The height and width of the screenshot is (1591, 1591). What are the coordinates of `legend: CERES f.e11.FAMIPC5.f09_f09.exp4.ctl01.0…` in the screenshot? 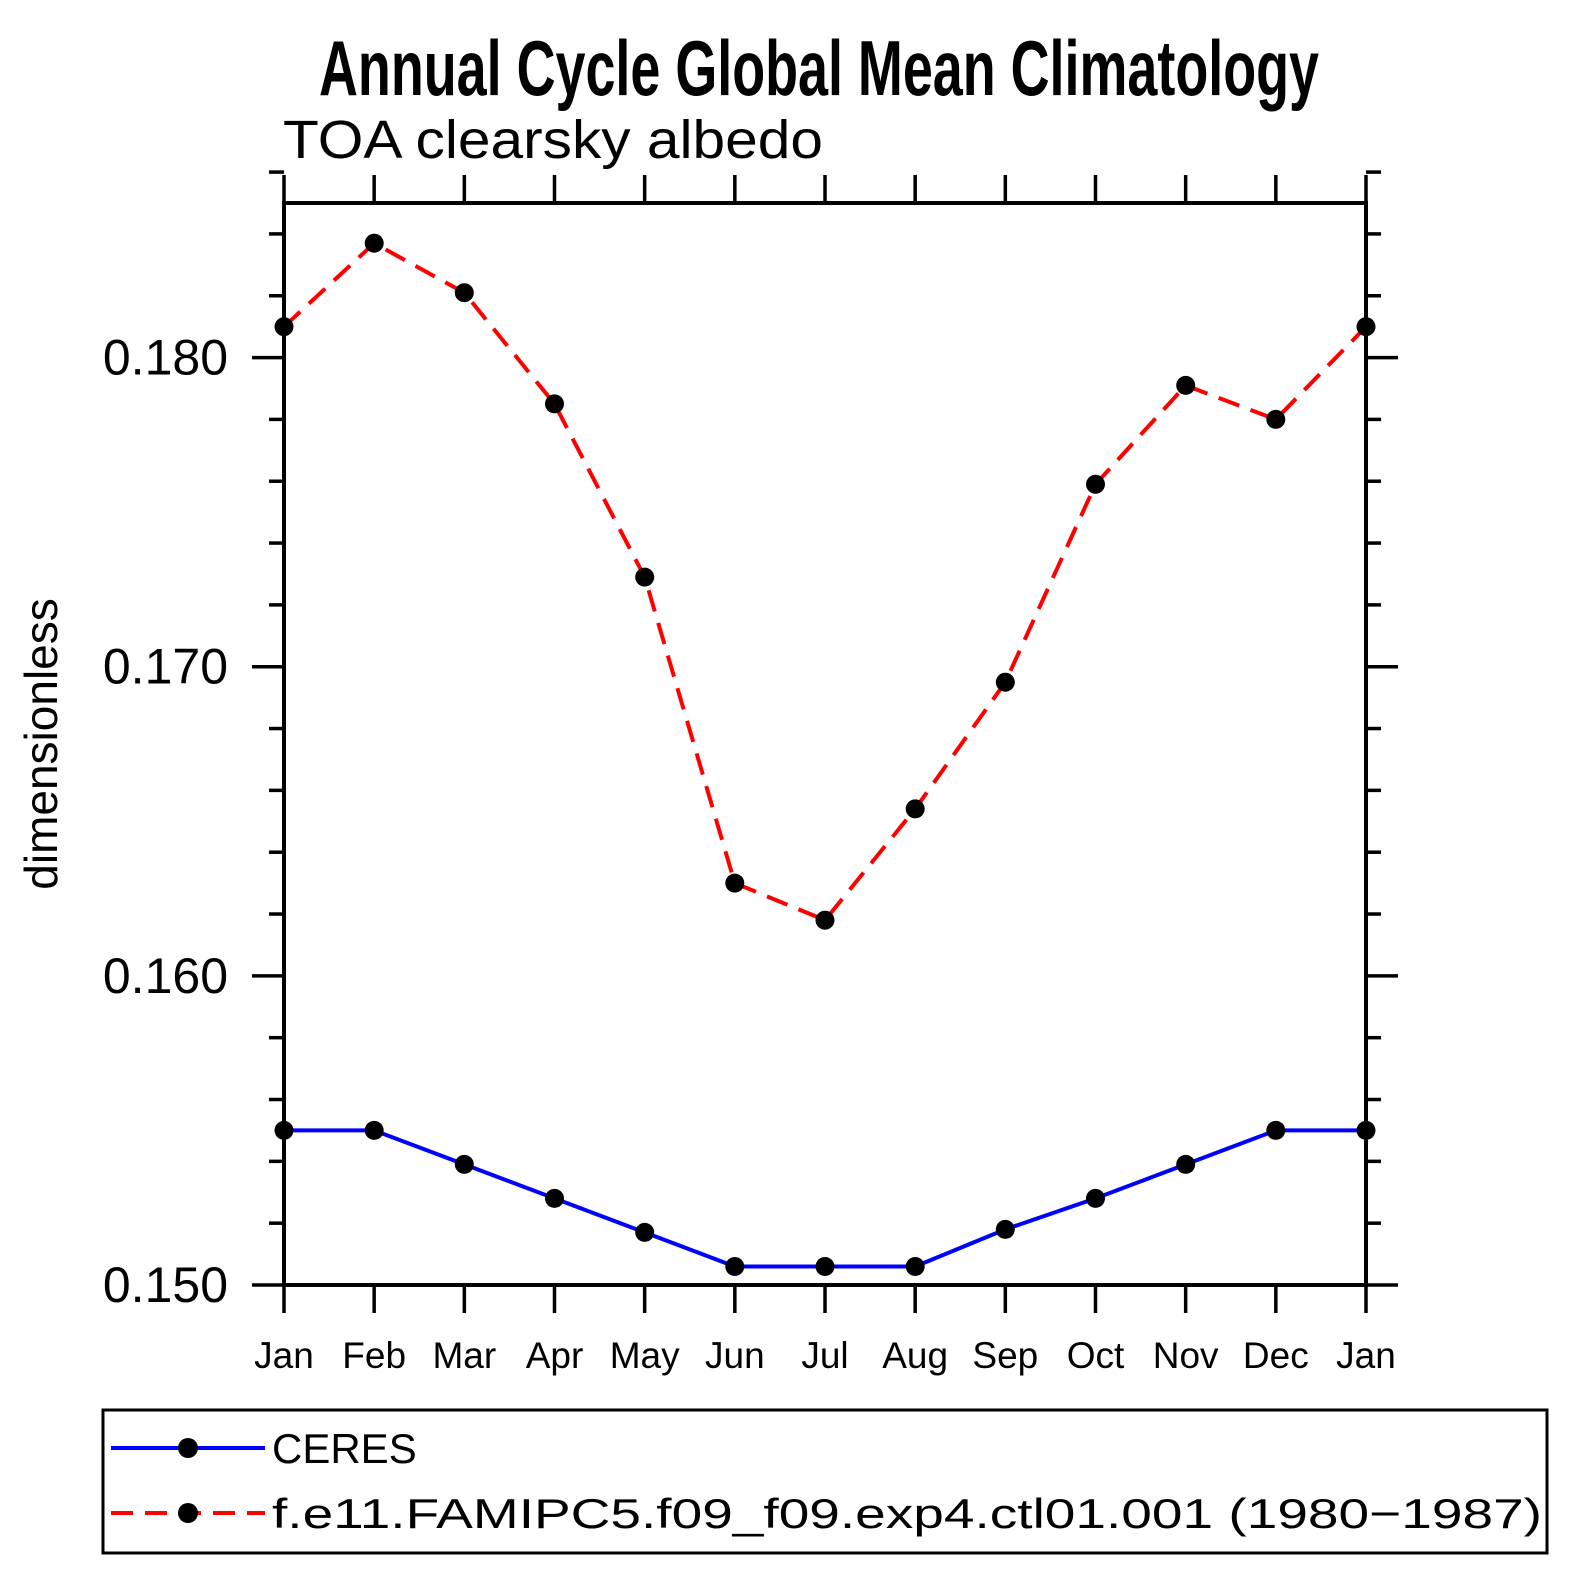 It's located at (825, 1481).